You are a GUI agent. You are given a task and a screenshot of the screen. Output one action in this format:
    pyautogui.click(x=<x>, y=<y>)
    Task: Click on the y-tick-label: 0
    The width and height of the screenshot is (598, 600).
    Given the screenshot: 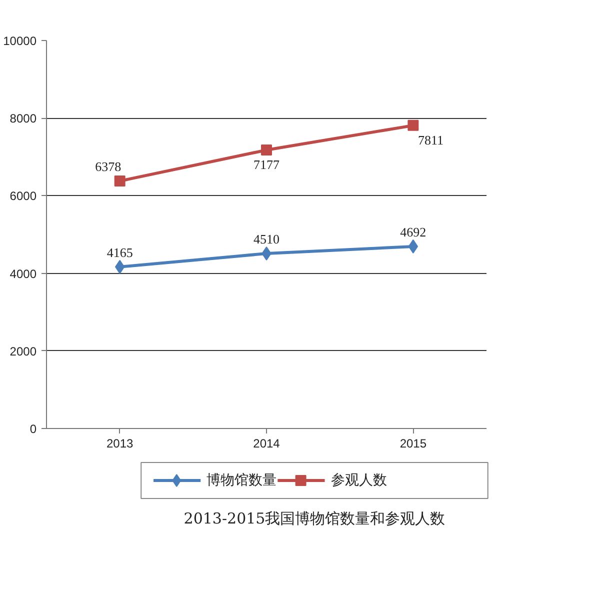 What is the action you would take?
    pyautogui.click(x=33, y=429)
    